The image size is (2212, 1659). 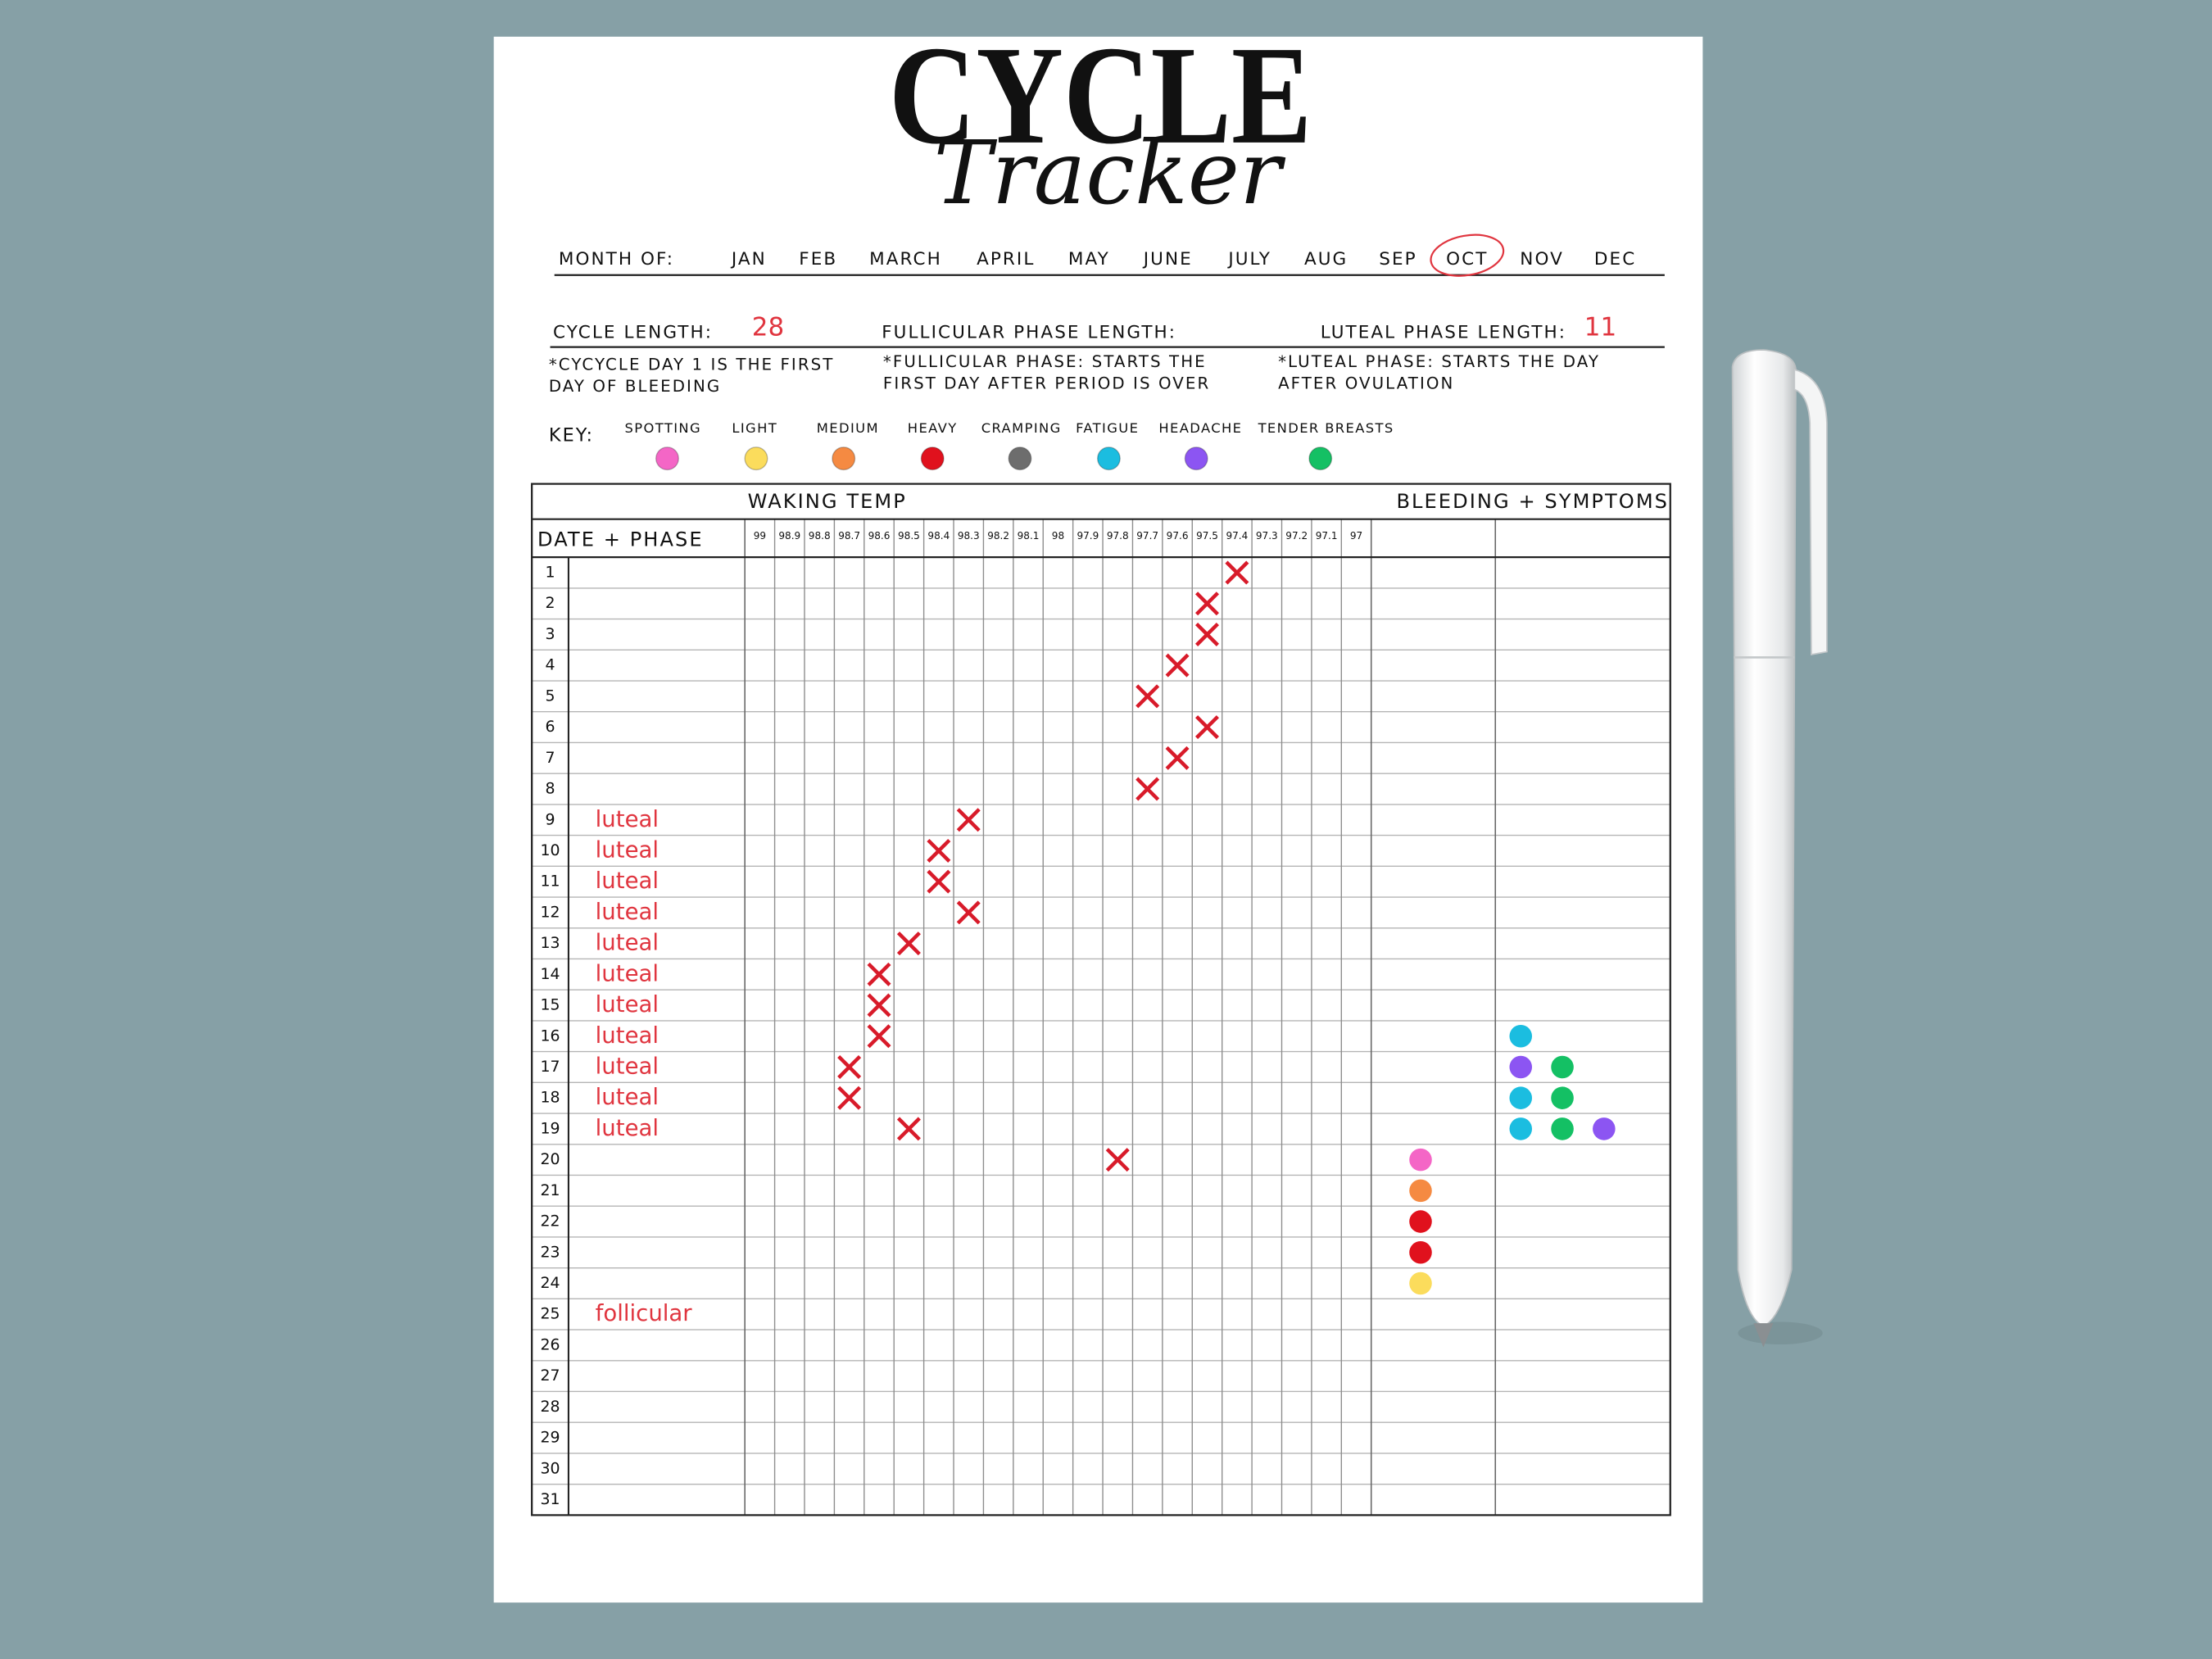 I want to click on temp-label: 98.3, so click(x=969, y=536).